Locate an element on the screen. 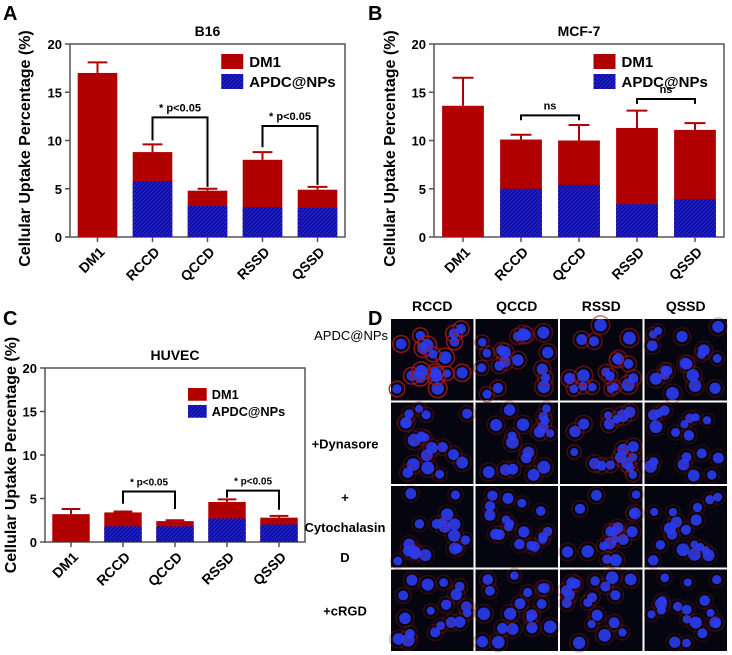 The height and width of the screenshot is (655, 732). x-tick-label: RCCD is located at coordinates (511, 264).